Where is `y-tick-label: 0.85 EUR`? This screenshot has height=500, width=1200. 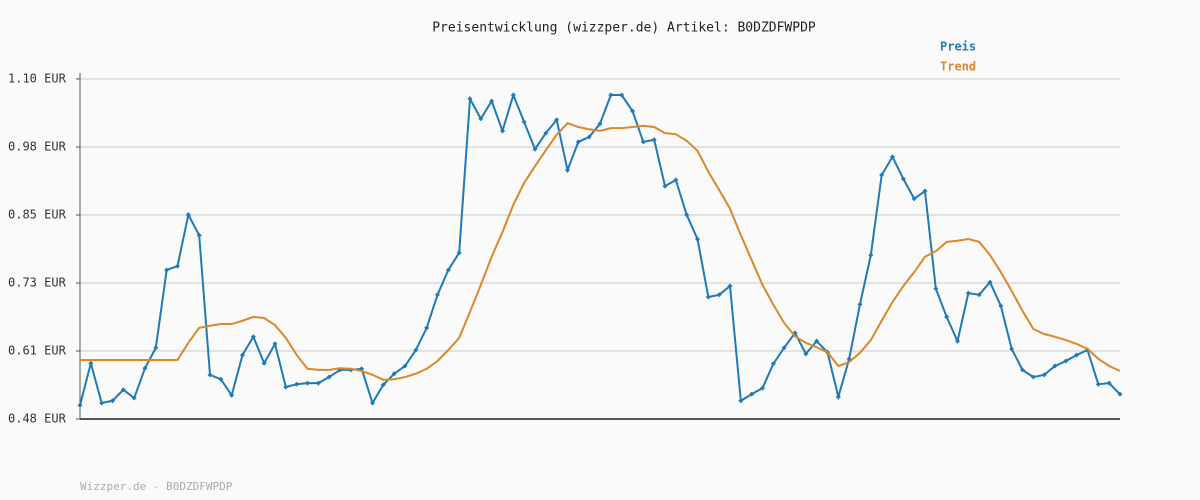
y-tick-label: 0.85 EUR is located at coordinates (37, 215).